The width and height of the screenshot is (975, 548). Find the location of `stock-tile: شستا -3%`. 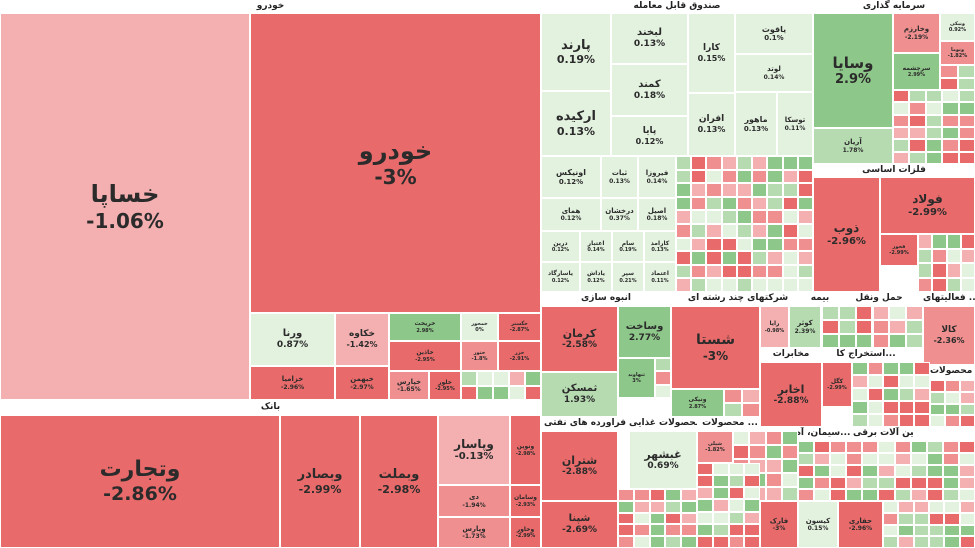

stock-tile: شستا -3% is located at coordinates (715, 347).